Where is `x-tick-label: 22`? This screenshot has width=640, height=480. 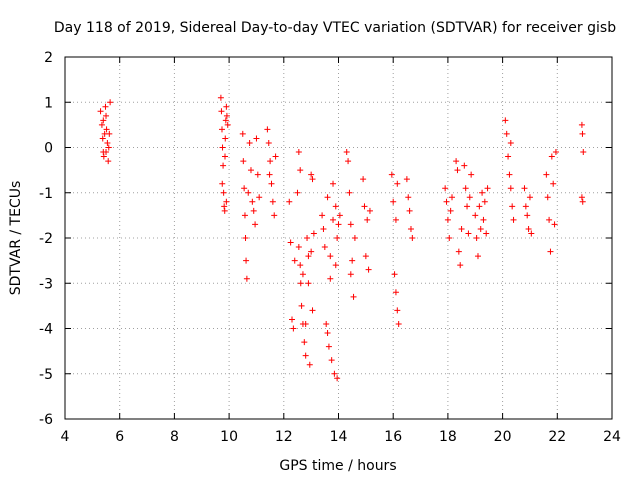 x-tick-label: 22 is located at coordinates (557, 437).